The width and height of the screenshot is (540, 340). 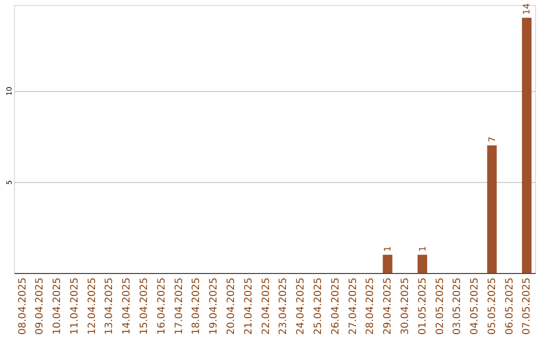 What do you see at coordinates (388, 306) in the screenshot?
I see `x-tick-label: 29.04.2025` at bounding box center [388, 306].